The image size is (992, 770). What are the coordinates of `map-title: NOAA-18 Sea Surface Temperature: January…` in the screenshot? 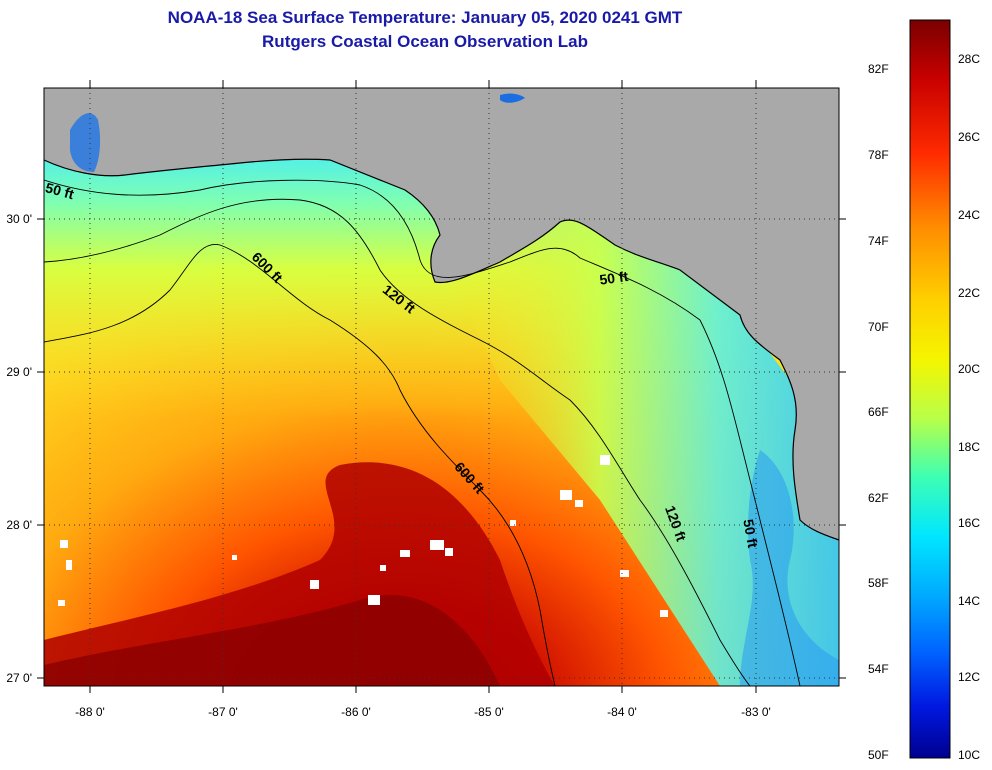 It's located at (425, 17).